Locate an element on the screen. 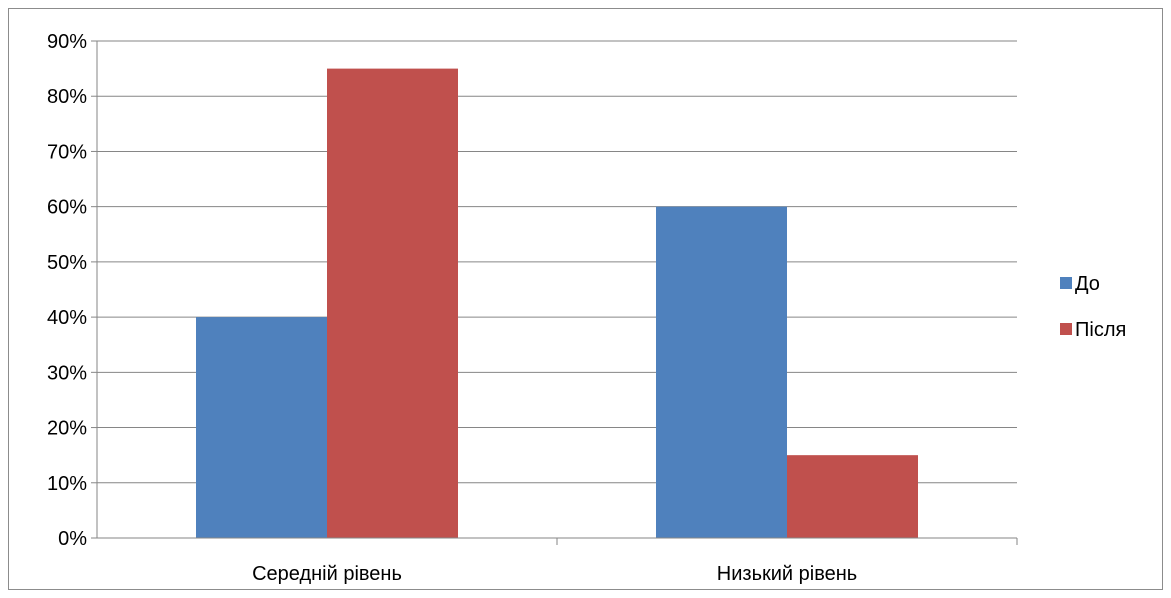 Image resolution: width=1171 pixels, height=598 pixels. x-tick-label: Середній рівень is located at coordinates (327, 574).